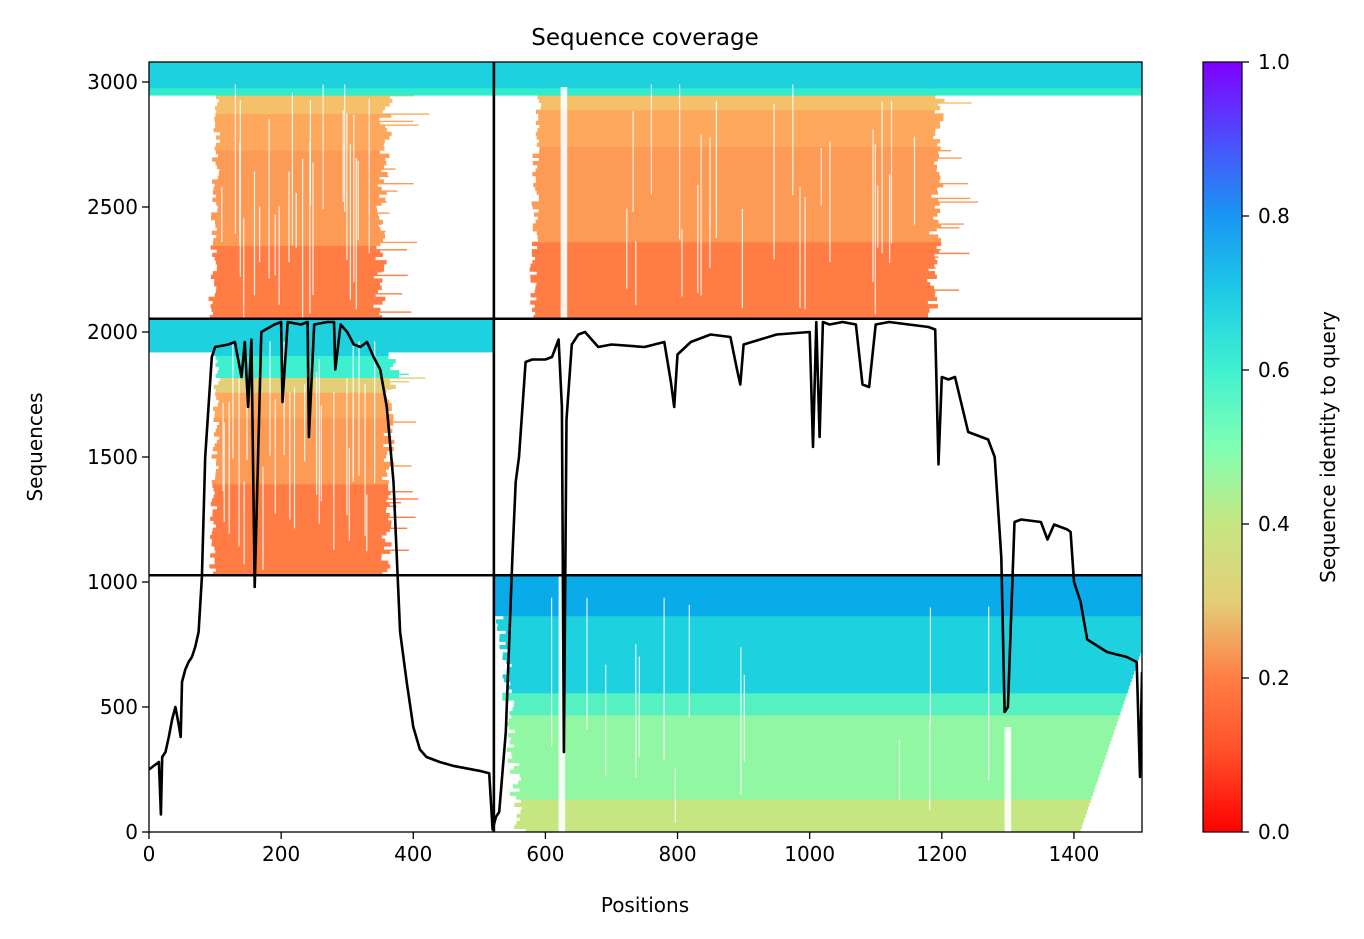 The image size is (1364, 939). What do you see at coordinates (119, 707) in the screenshot?
I see `y-tick-label: 500` at bounding box center [119, 707].